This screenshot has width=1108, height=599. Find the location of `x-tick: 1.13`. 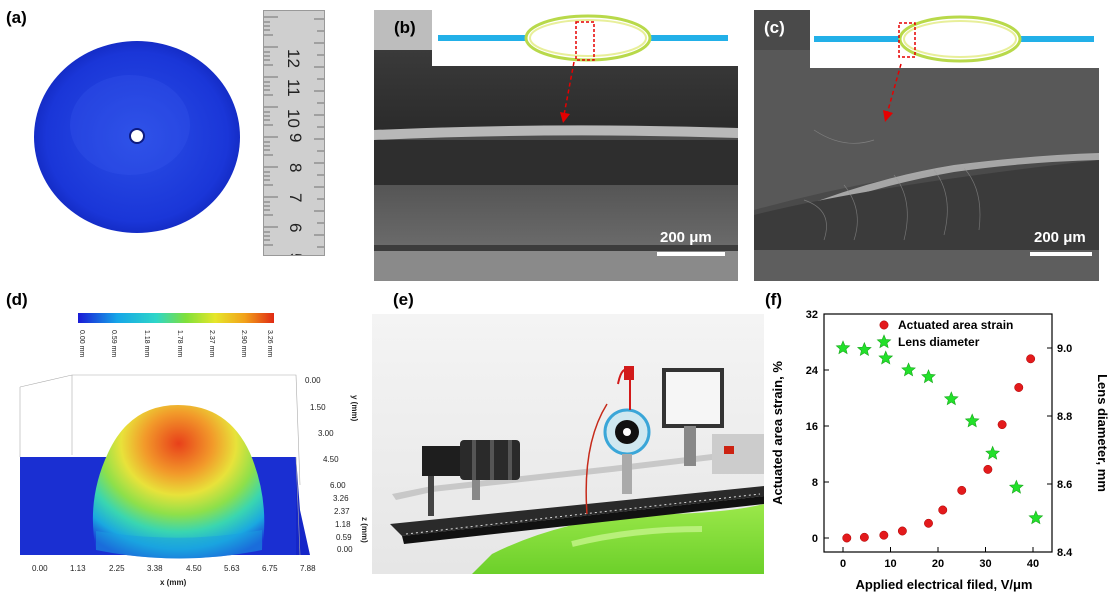

x-tick: 1.13 is located at coordinates (78, 568).